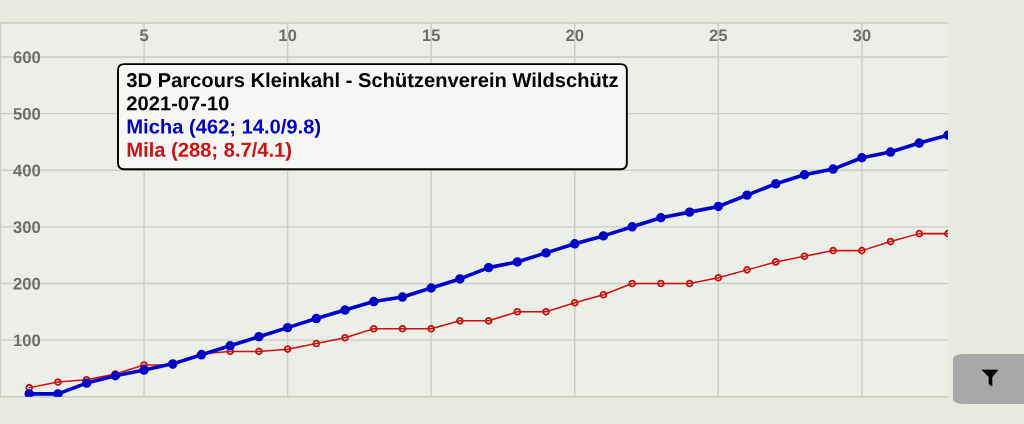  Describe the element at coordinates (27, 57) in the screenshot. I see `y-tick-label: 600` at that location.